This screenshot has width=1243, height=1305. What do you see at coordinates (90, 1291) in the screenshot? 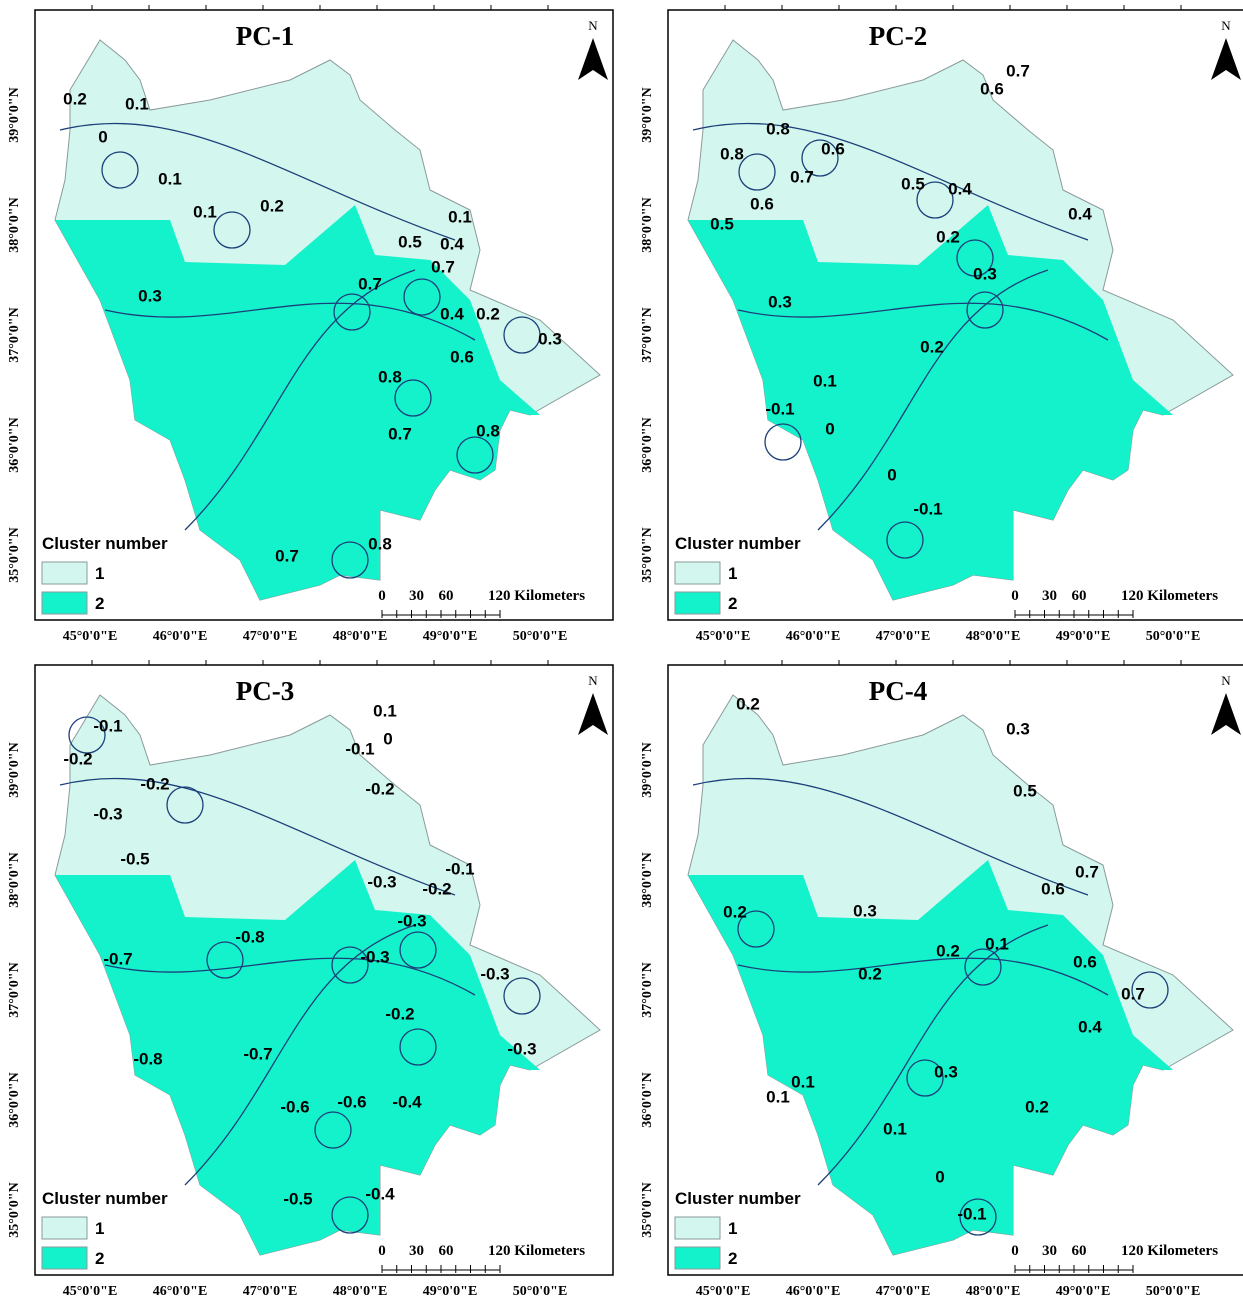
I see `longitude-label: 45°0'0"E` at bounding box center [90, 1291].